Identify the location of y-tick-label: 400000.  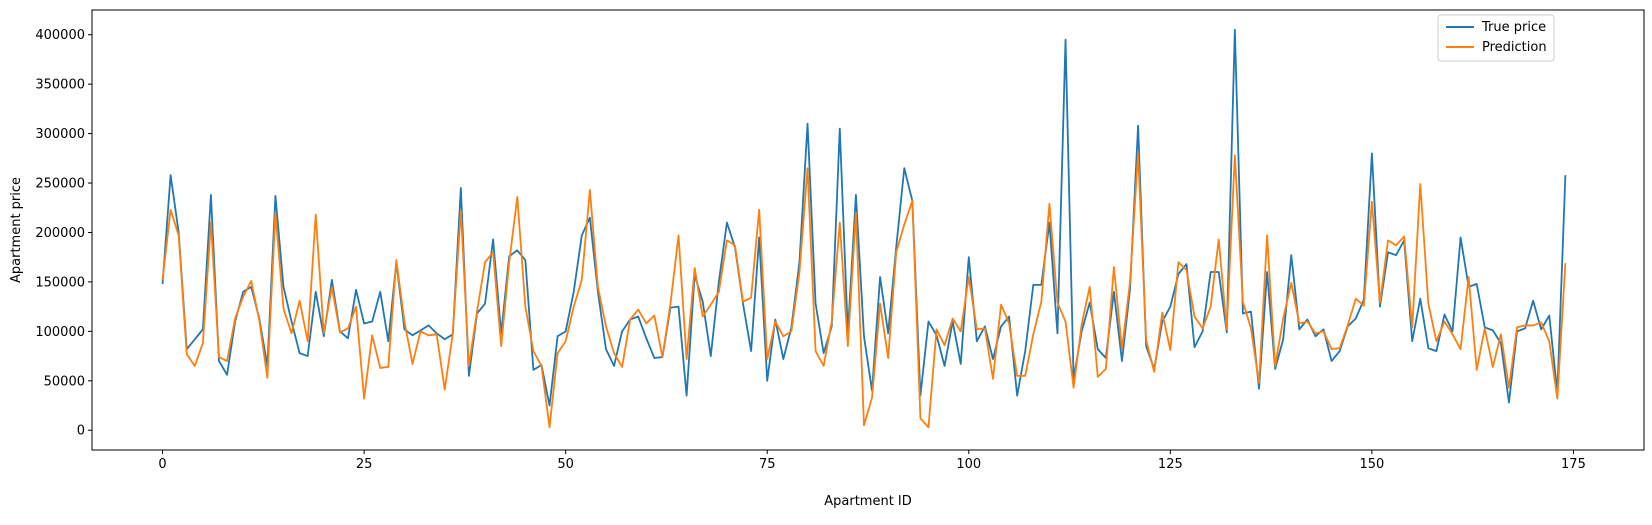
(60, 35).